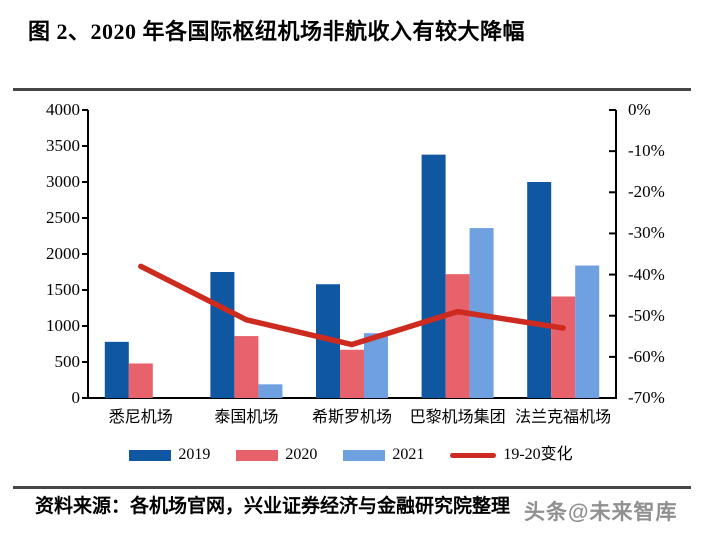 The image size is (702, 534). What do you see at coordinates (352, 305) in the screenshot?
I see `change-line` at bounding box center [352, 305].